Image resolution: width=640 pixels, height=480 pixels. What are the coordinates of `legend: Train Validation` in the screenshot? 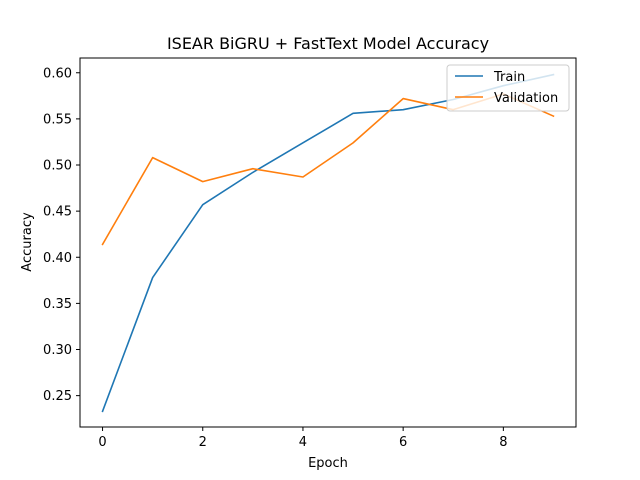 It's located at (508, 88).